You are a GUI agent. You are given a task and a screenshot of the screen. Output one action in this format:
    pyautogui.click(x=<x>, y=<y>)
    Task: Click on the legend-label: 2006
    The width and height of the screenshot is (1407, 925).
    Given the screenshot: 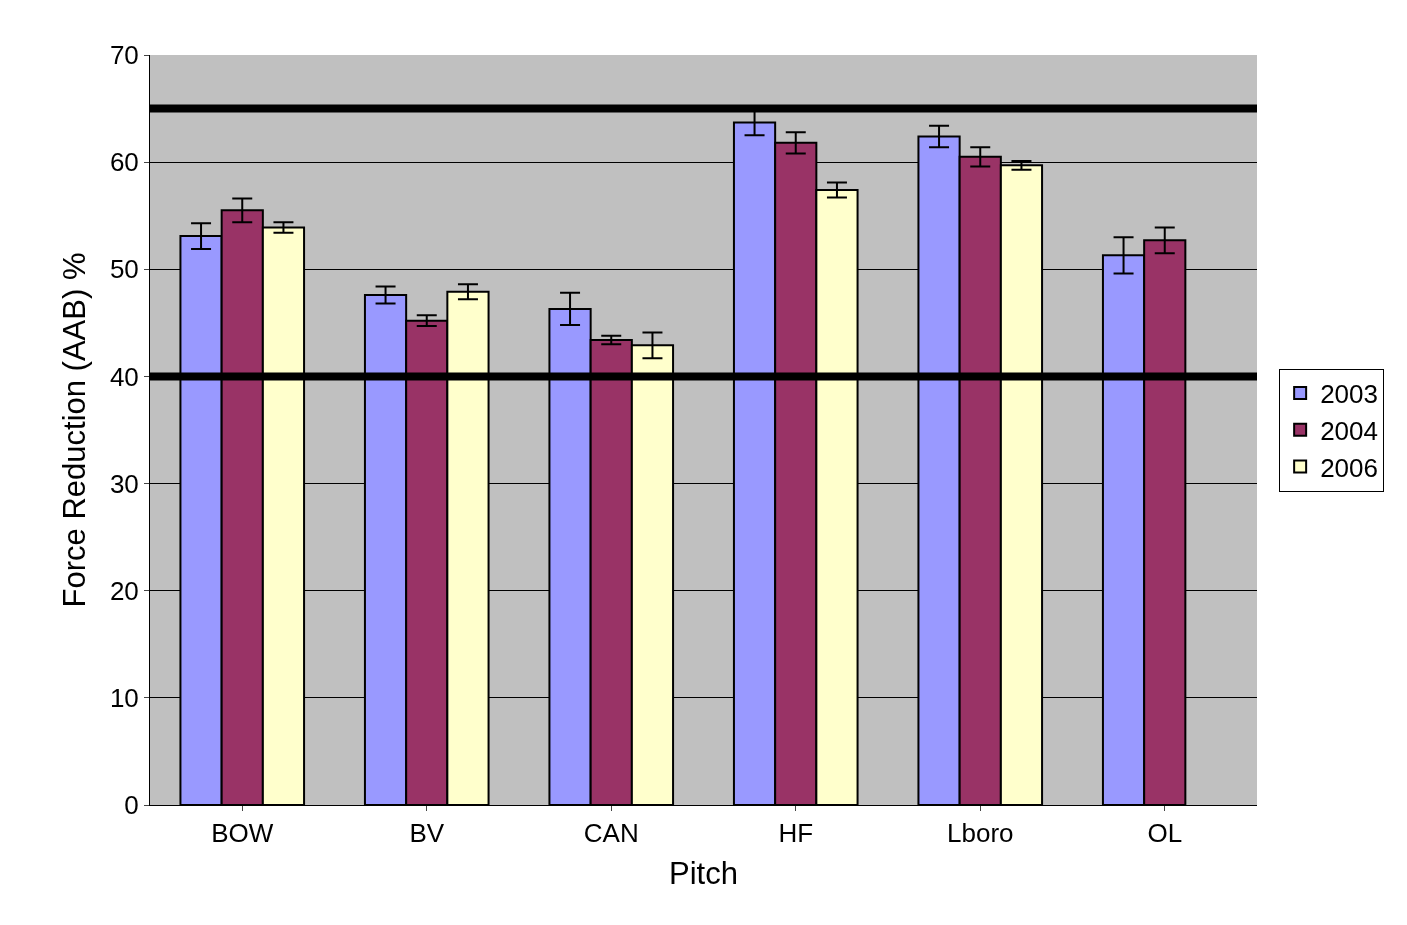 What is the action you would take?
    pyautogui.click(x=1349, y=467)
    